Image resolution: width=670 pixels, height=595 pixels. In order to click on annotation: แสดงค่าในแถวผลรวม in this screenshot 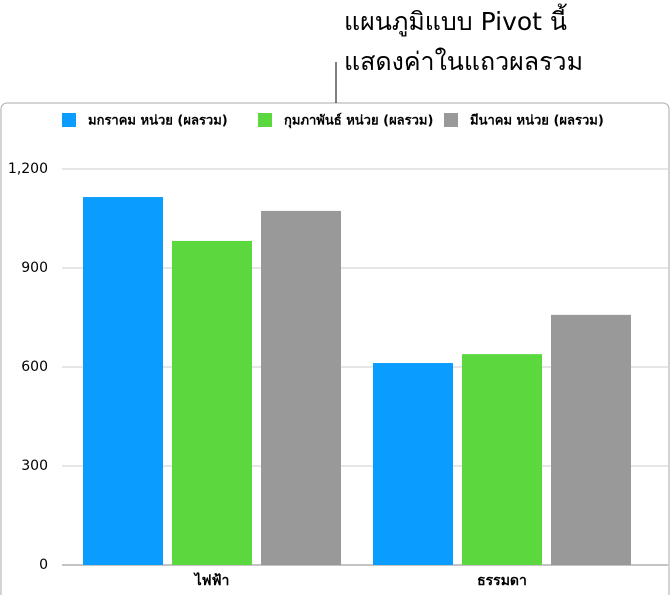, I will do `click(463, 61)`.